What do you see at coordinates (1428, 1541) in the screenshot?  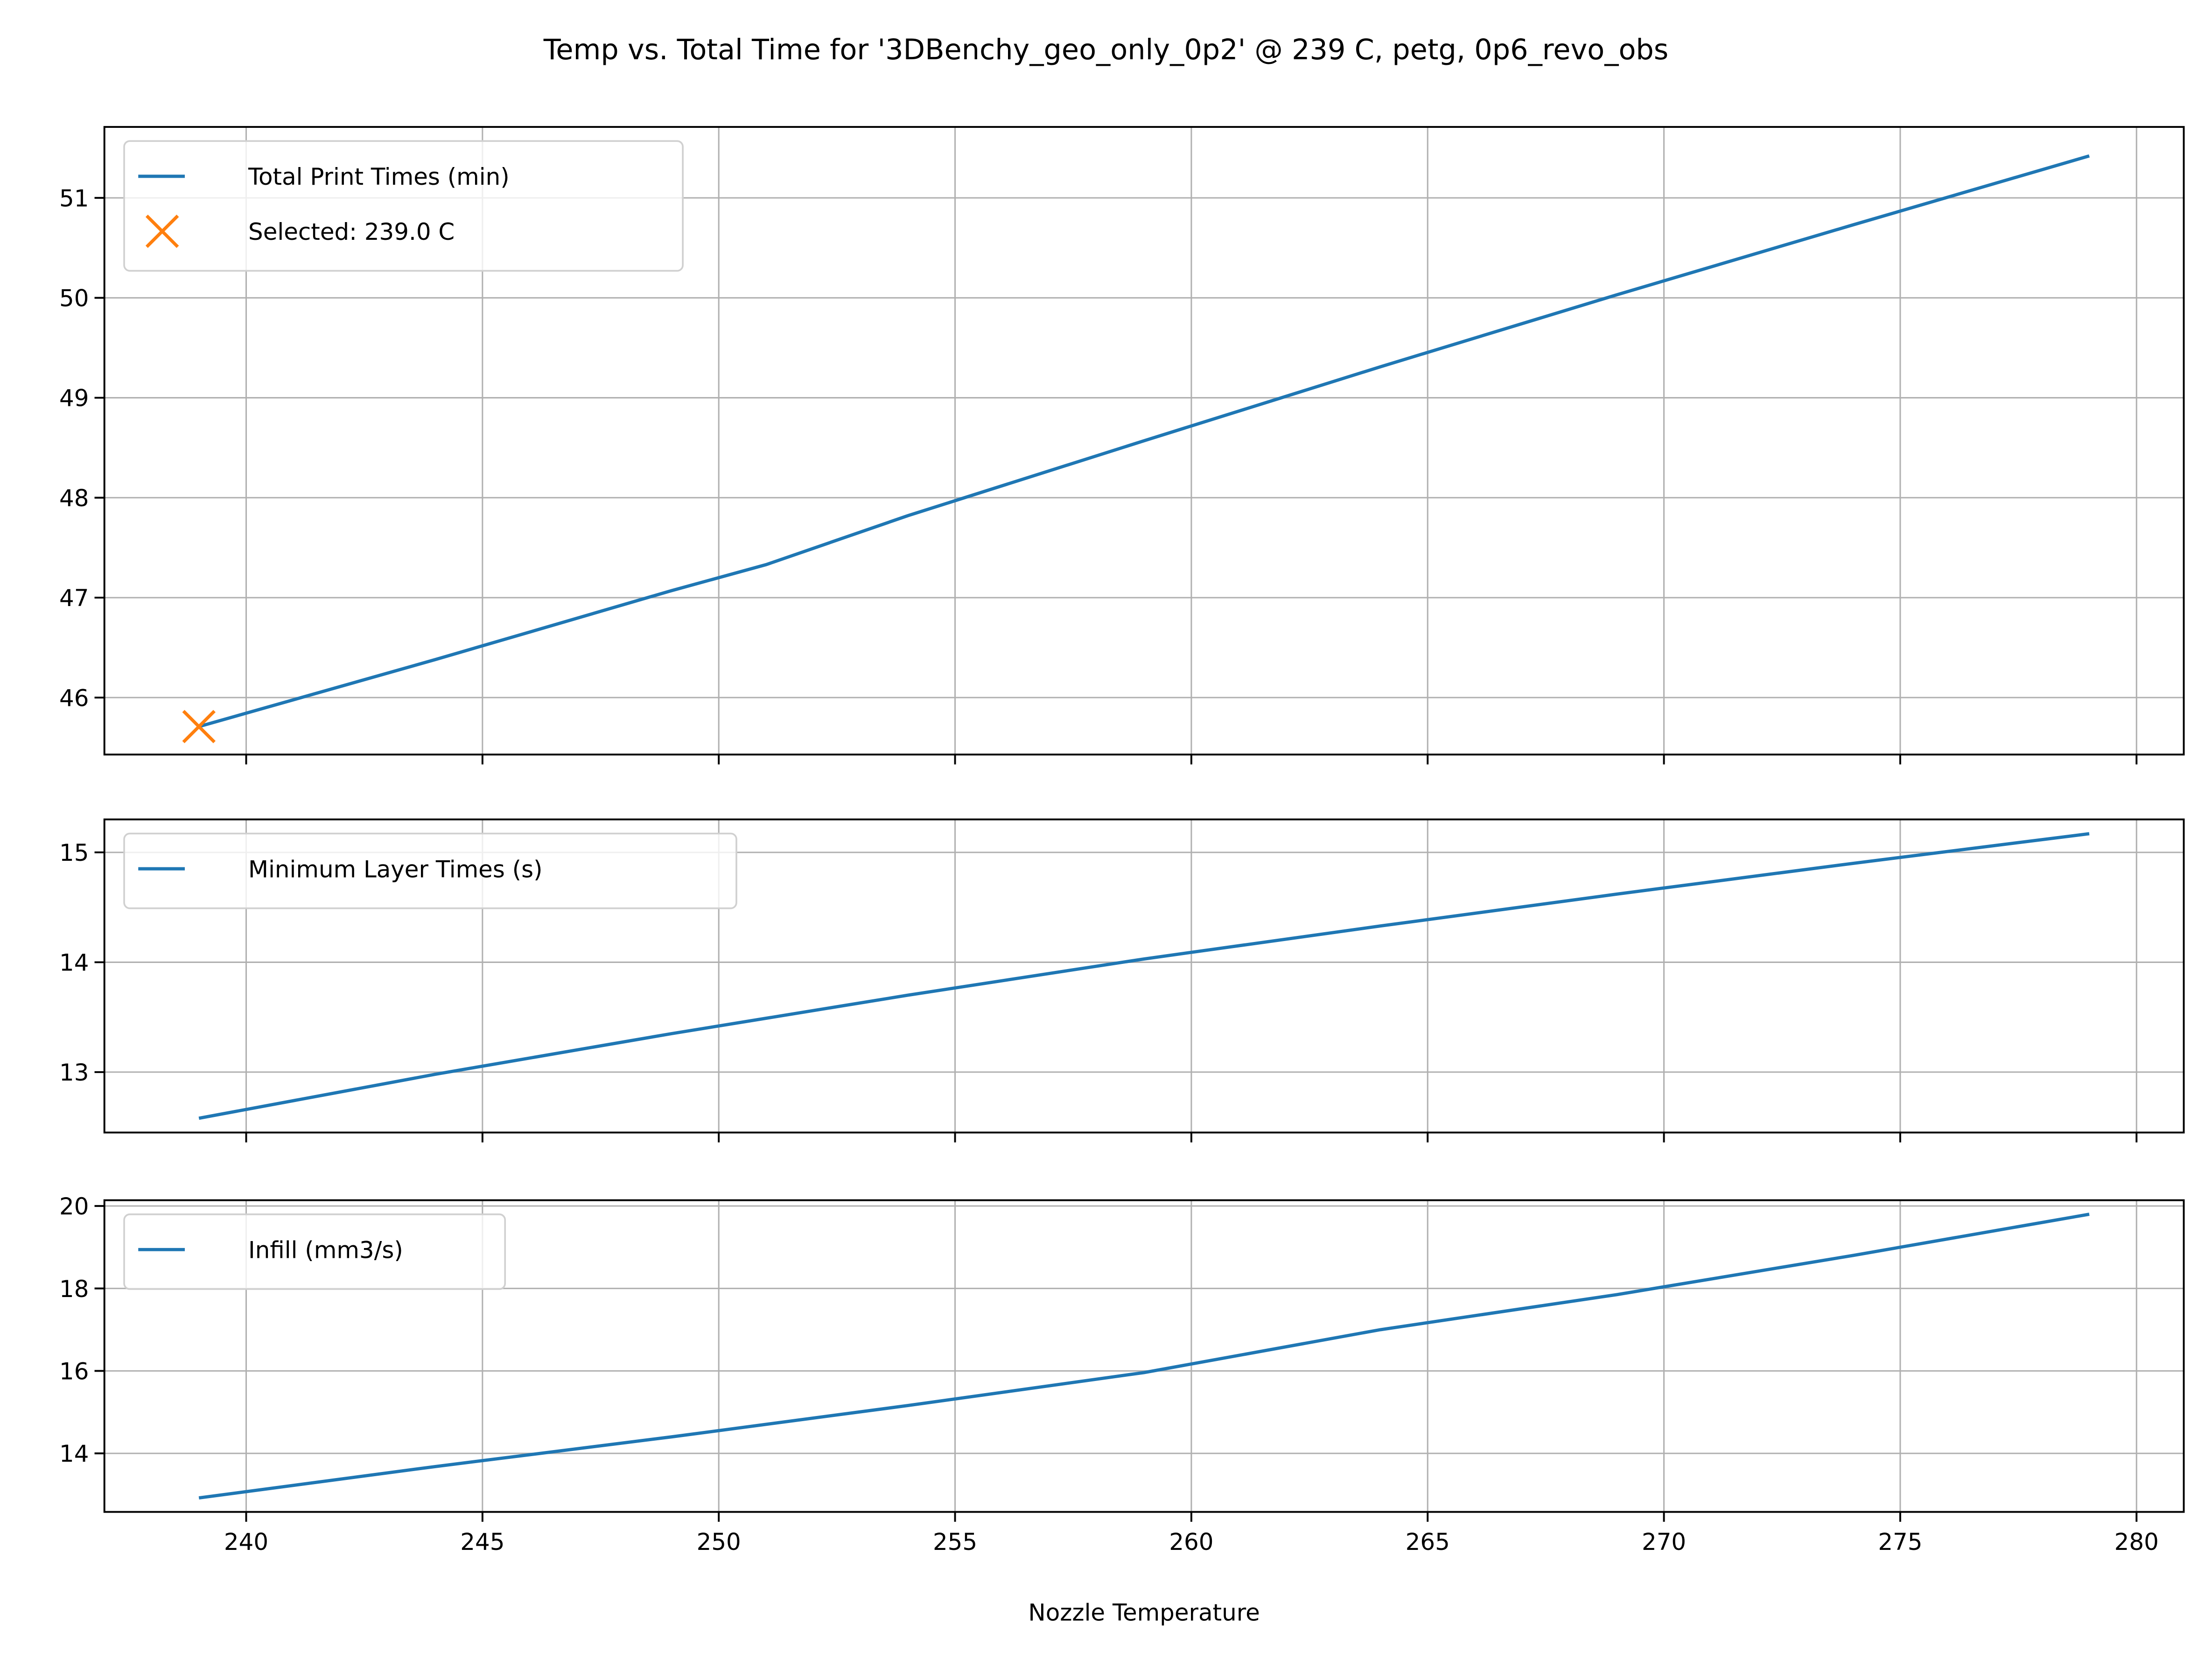 I see `x-tick-label: 265` at bounding box center [1428, 1541].